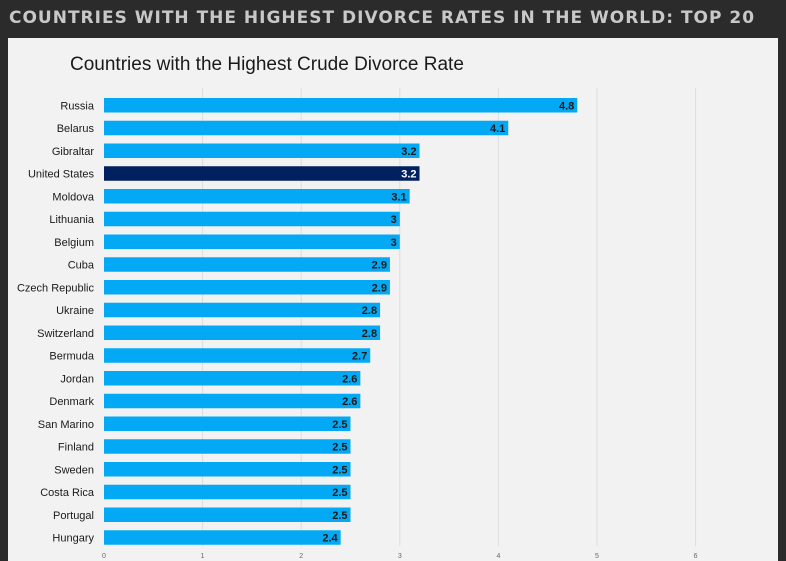 The image size is (786, 561). What do you see at coordinates (203, 556) in the screenshot?
I see `x-tick-label: 1` at bounding box center [203, 556].